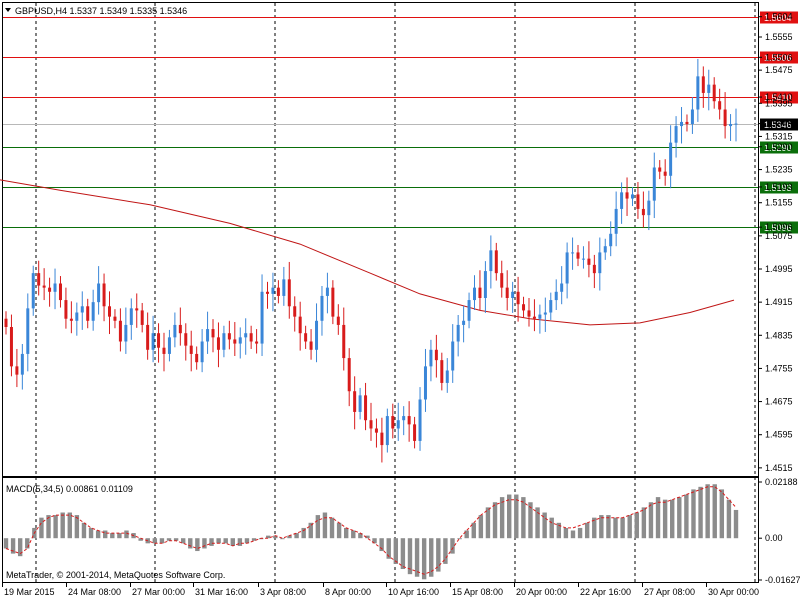 The width and height of the screenshot is (800, 600). What do you see at coordinates (779, 402) in the screenshot?
I see `price-tick-label: 1.4675` at bounding box center [779, 402].